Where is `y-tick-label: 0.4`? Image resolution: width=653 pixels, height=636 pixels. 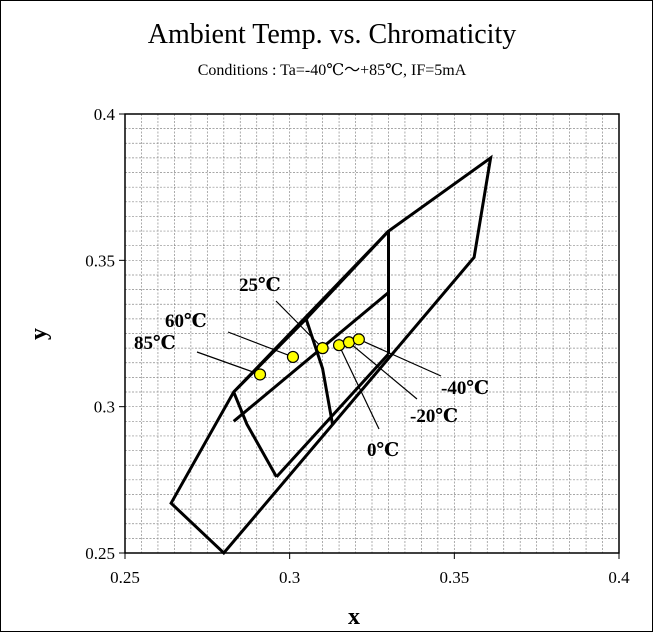
y-tick-label: 0.4 is located at coordinates (105, 114).